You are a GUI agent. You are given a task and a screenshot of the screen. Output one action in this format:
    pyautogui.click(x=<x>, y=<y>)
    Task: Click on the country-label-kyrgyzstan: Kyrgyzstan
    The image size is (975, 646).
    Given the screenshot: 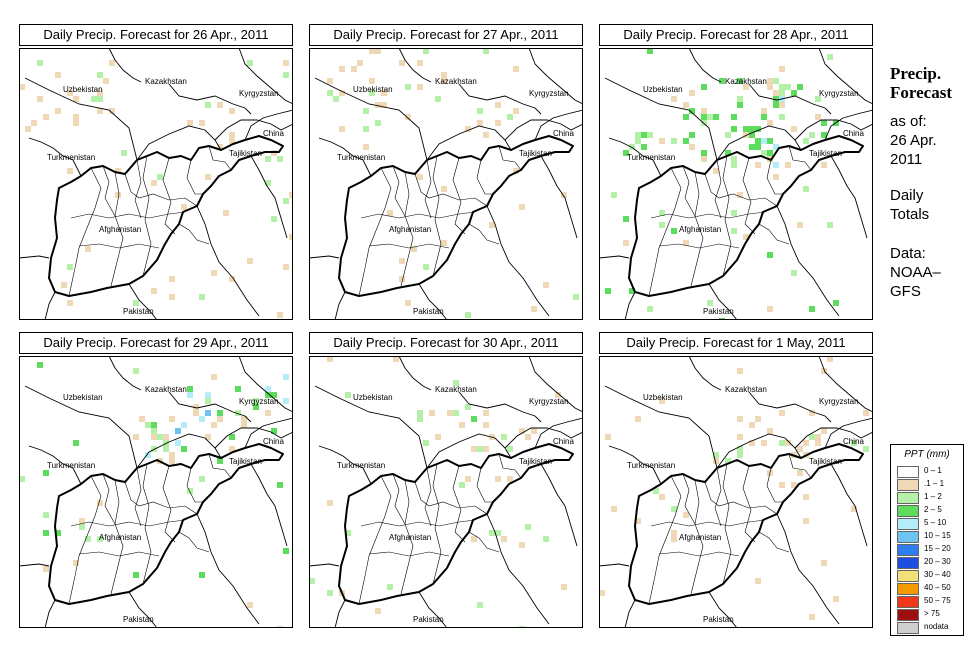 What is the action you would take?
    pyautogui.click(x=839, y=401)
    